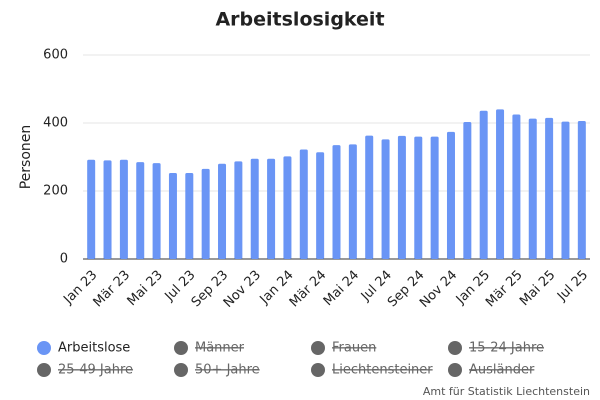 Image resolution: width=600 pixels, height=400 pixels. I want to click on x-tick-label: Mai 23, so click(145, 288).